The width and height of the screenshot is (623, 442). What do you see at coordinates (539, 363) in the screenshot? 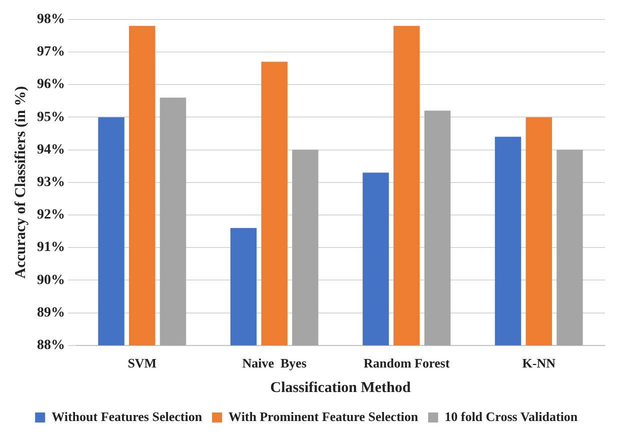
I see `x-tick-label: K-NN` at bounding box center [539, 363].